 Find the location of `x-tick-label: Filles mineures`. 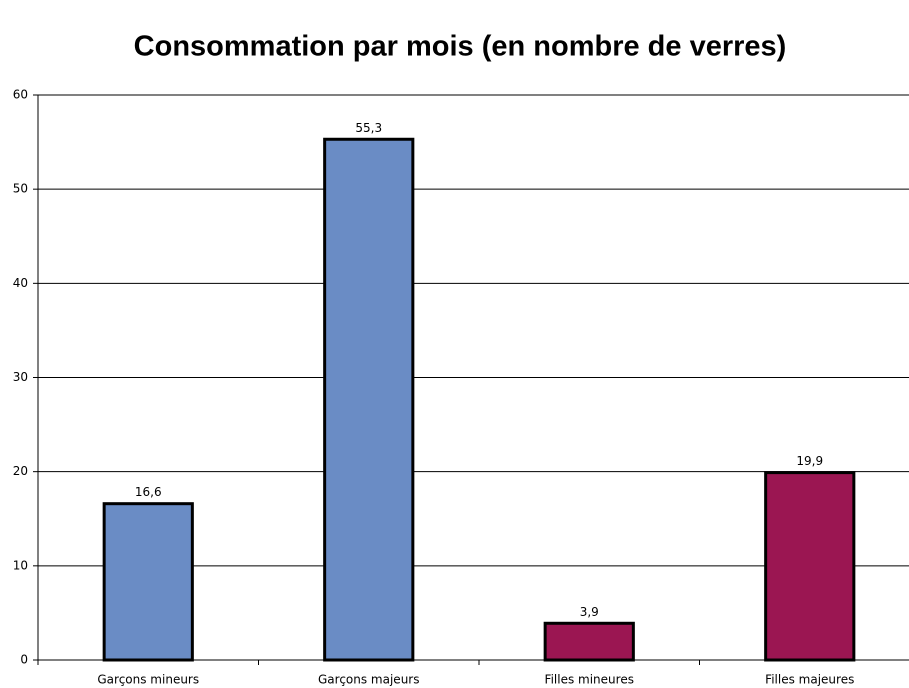

x-tick-label: Filles mineures is located at coordinates (589, 680).